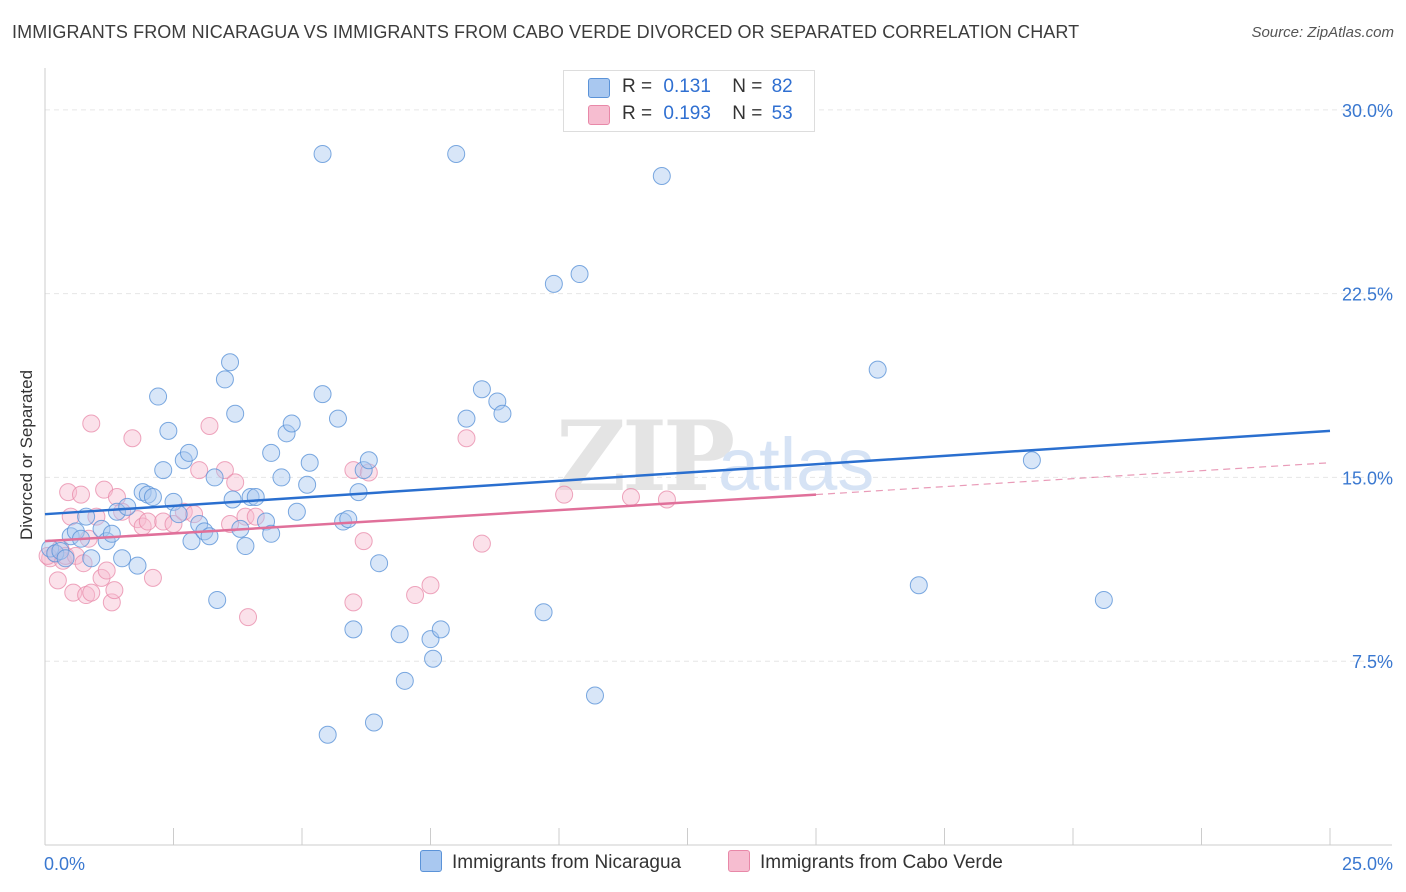  I want to click on bottom-legend-swatch-pink, so click(739, 861).